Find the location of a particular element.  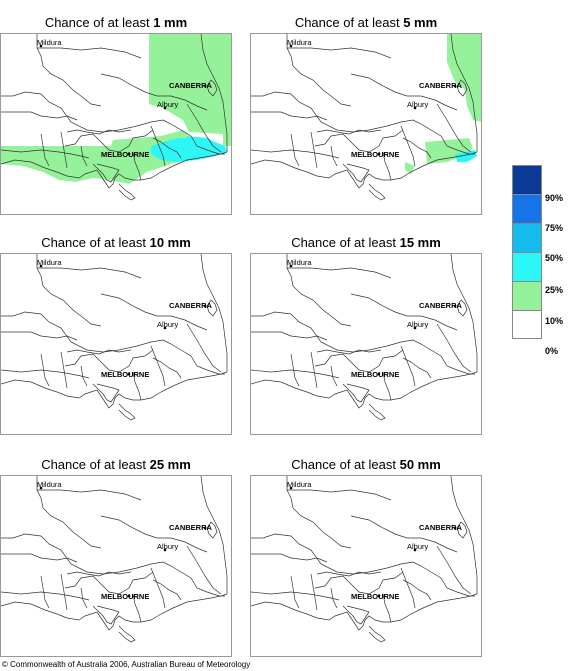

city-label-mildura: Mildura is located at coordinates (299, 262).